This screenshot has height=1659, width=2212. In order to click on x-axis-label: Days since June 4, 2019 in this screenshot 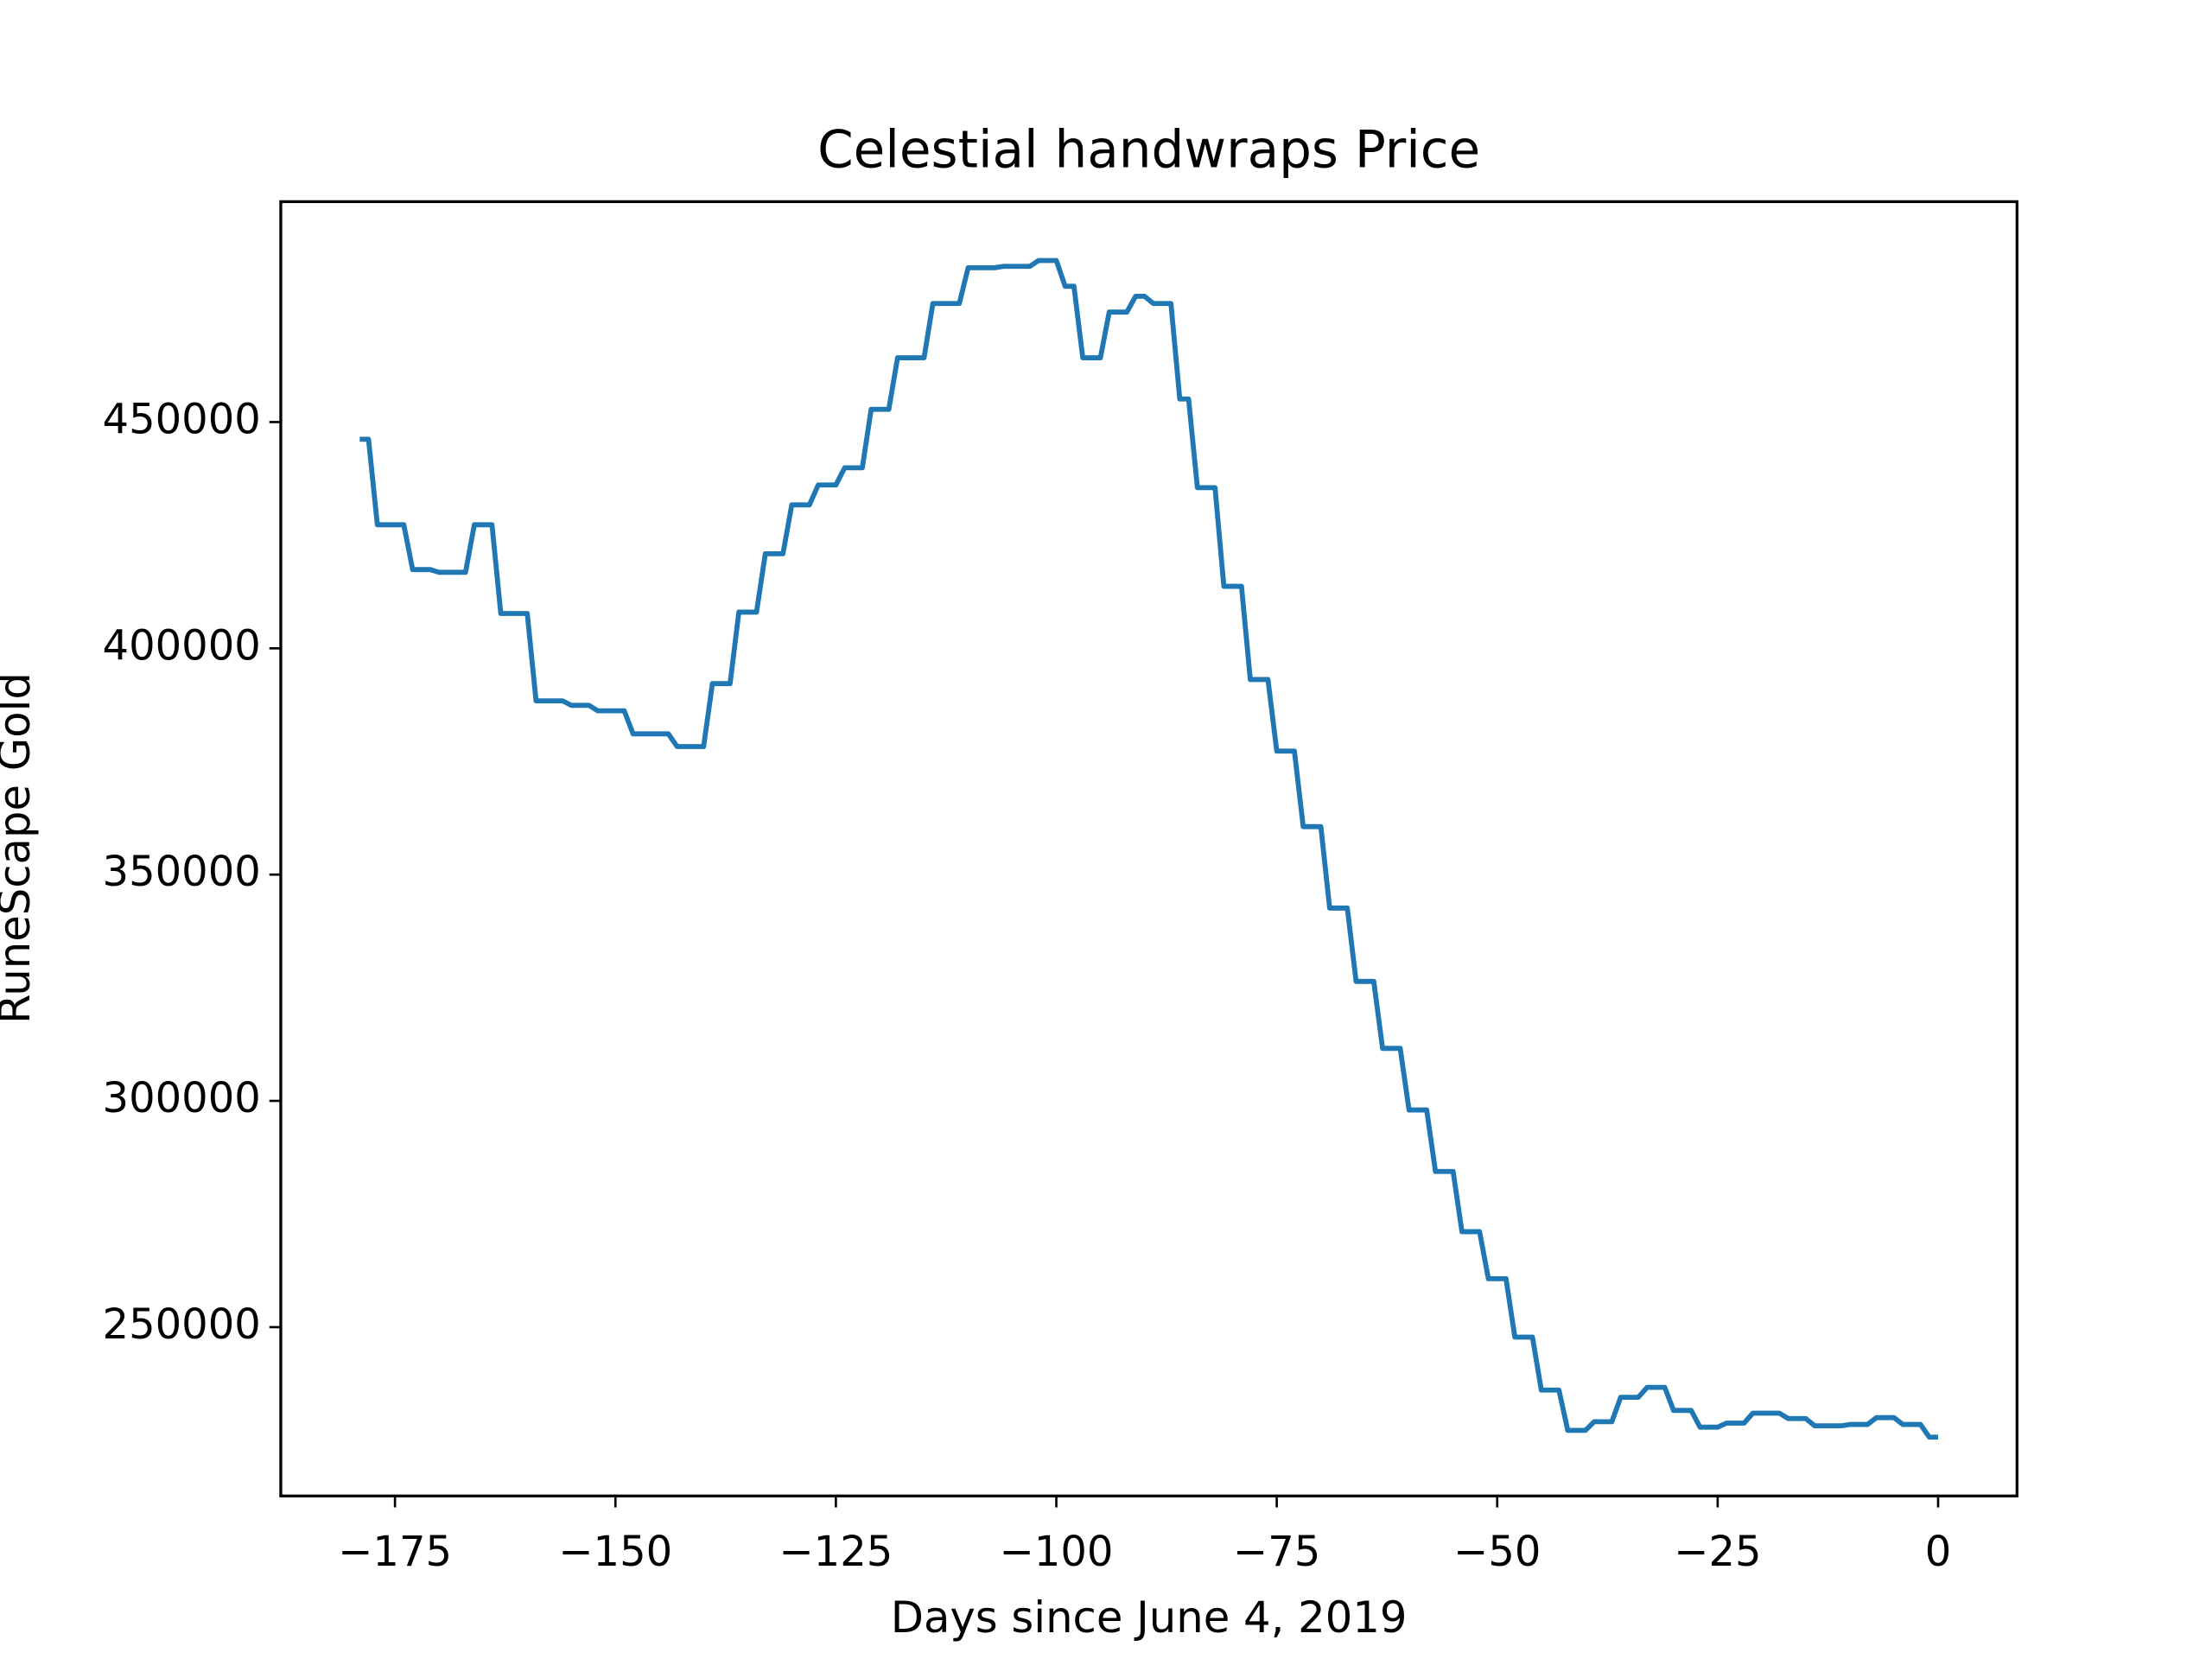, I will do `click(1149, 1617)`.